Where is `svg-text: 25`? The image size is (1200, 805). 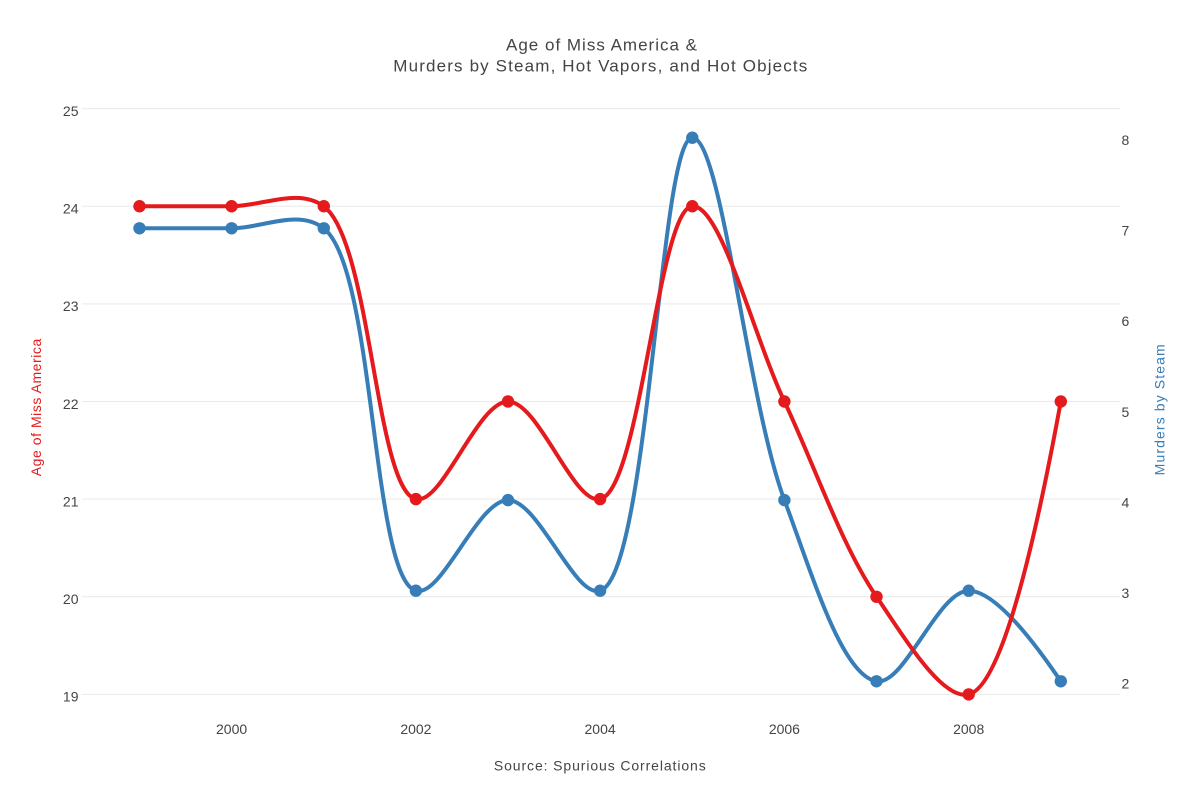 svg-text: 25 is located at coordinates (71, 111).